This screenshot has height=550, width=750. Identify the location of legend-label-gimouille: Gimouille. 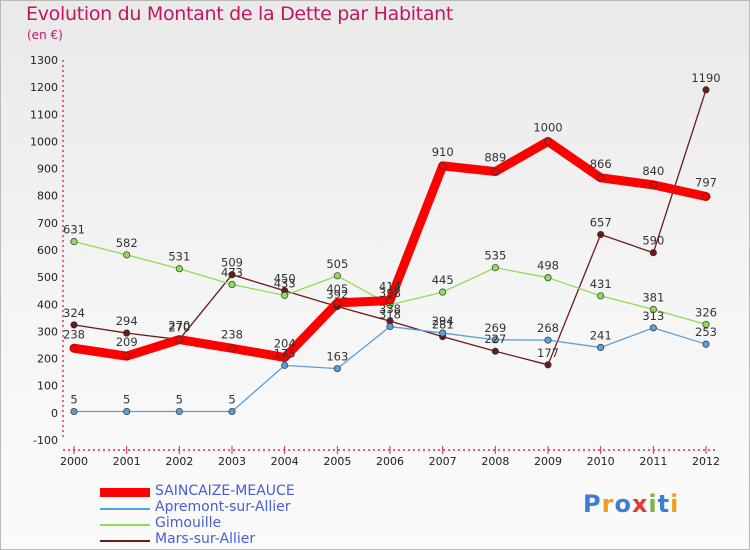
(188, 523).